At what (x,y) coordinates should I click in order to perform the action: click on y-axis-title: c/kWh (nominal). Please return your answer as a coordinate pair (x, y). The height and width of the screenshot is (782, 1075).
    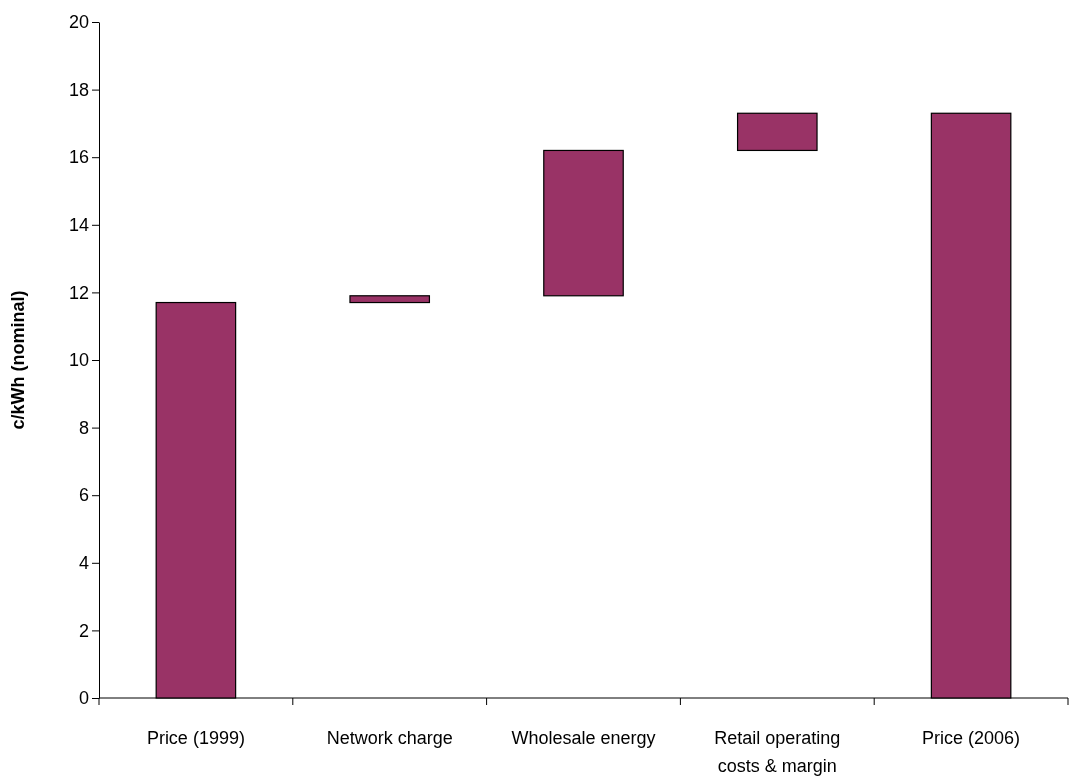
    Looking at the image, I should click on (18, 360).